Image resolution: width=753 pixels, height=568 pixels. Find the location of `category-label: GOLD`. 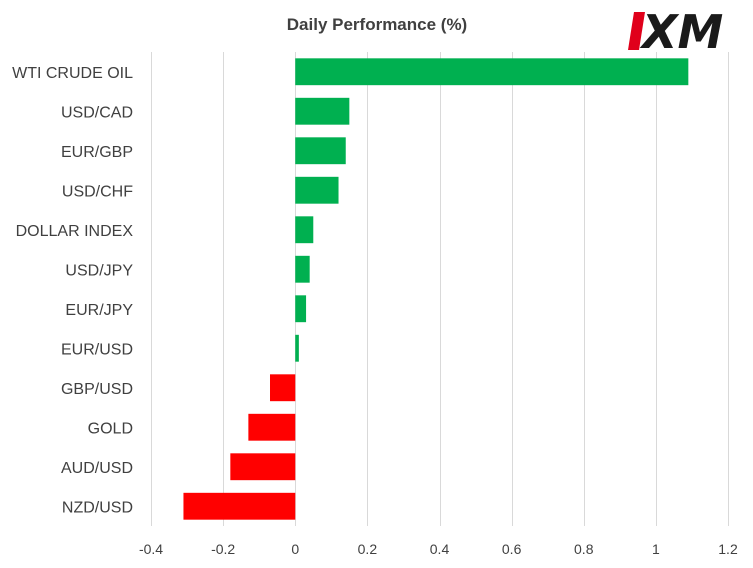

category-label: GOLD is located at coordinates (110, 428).